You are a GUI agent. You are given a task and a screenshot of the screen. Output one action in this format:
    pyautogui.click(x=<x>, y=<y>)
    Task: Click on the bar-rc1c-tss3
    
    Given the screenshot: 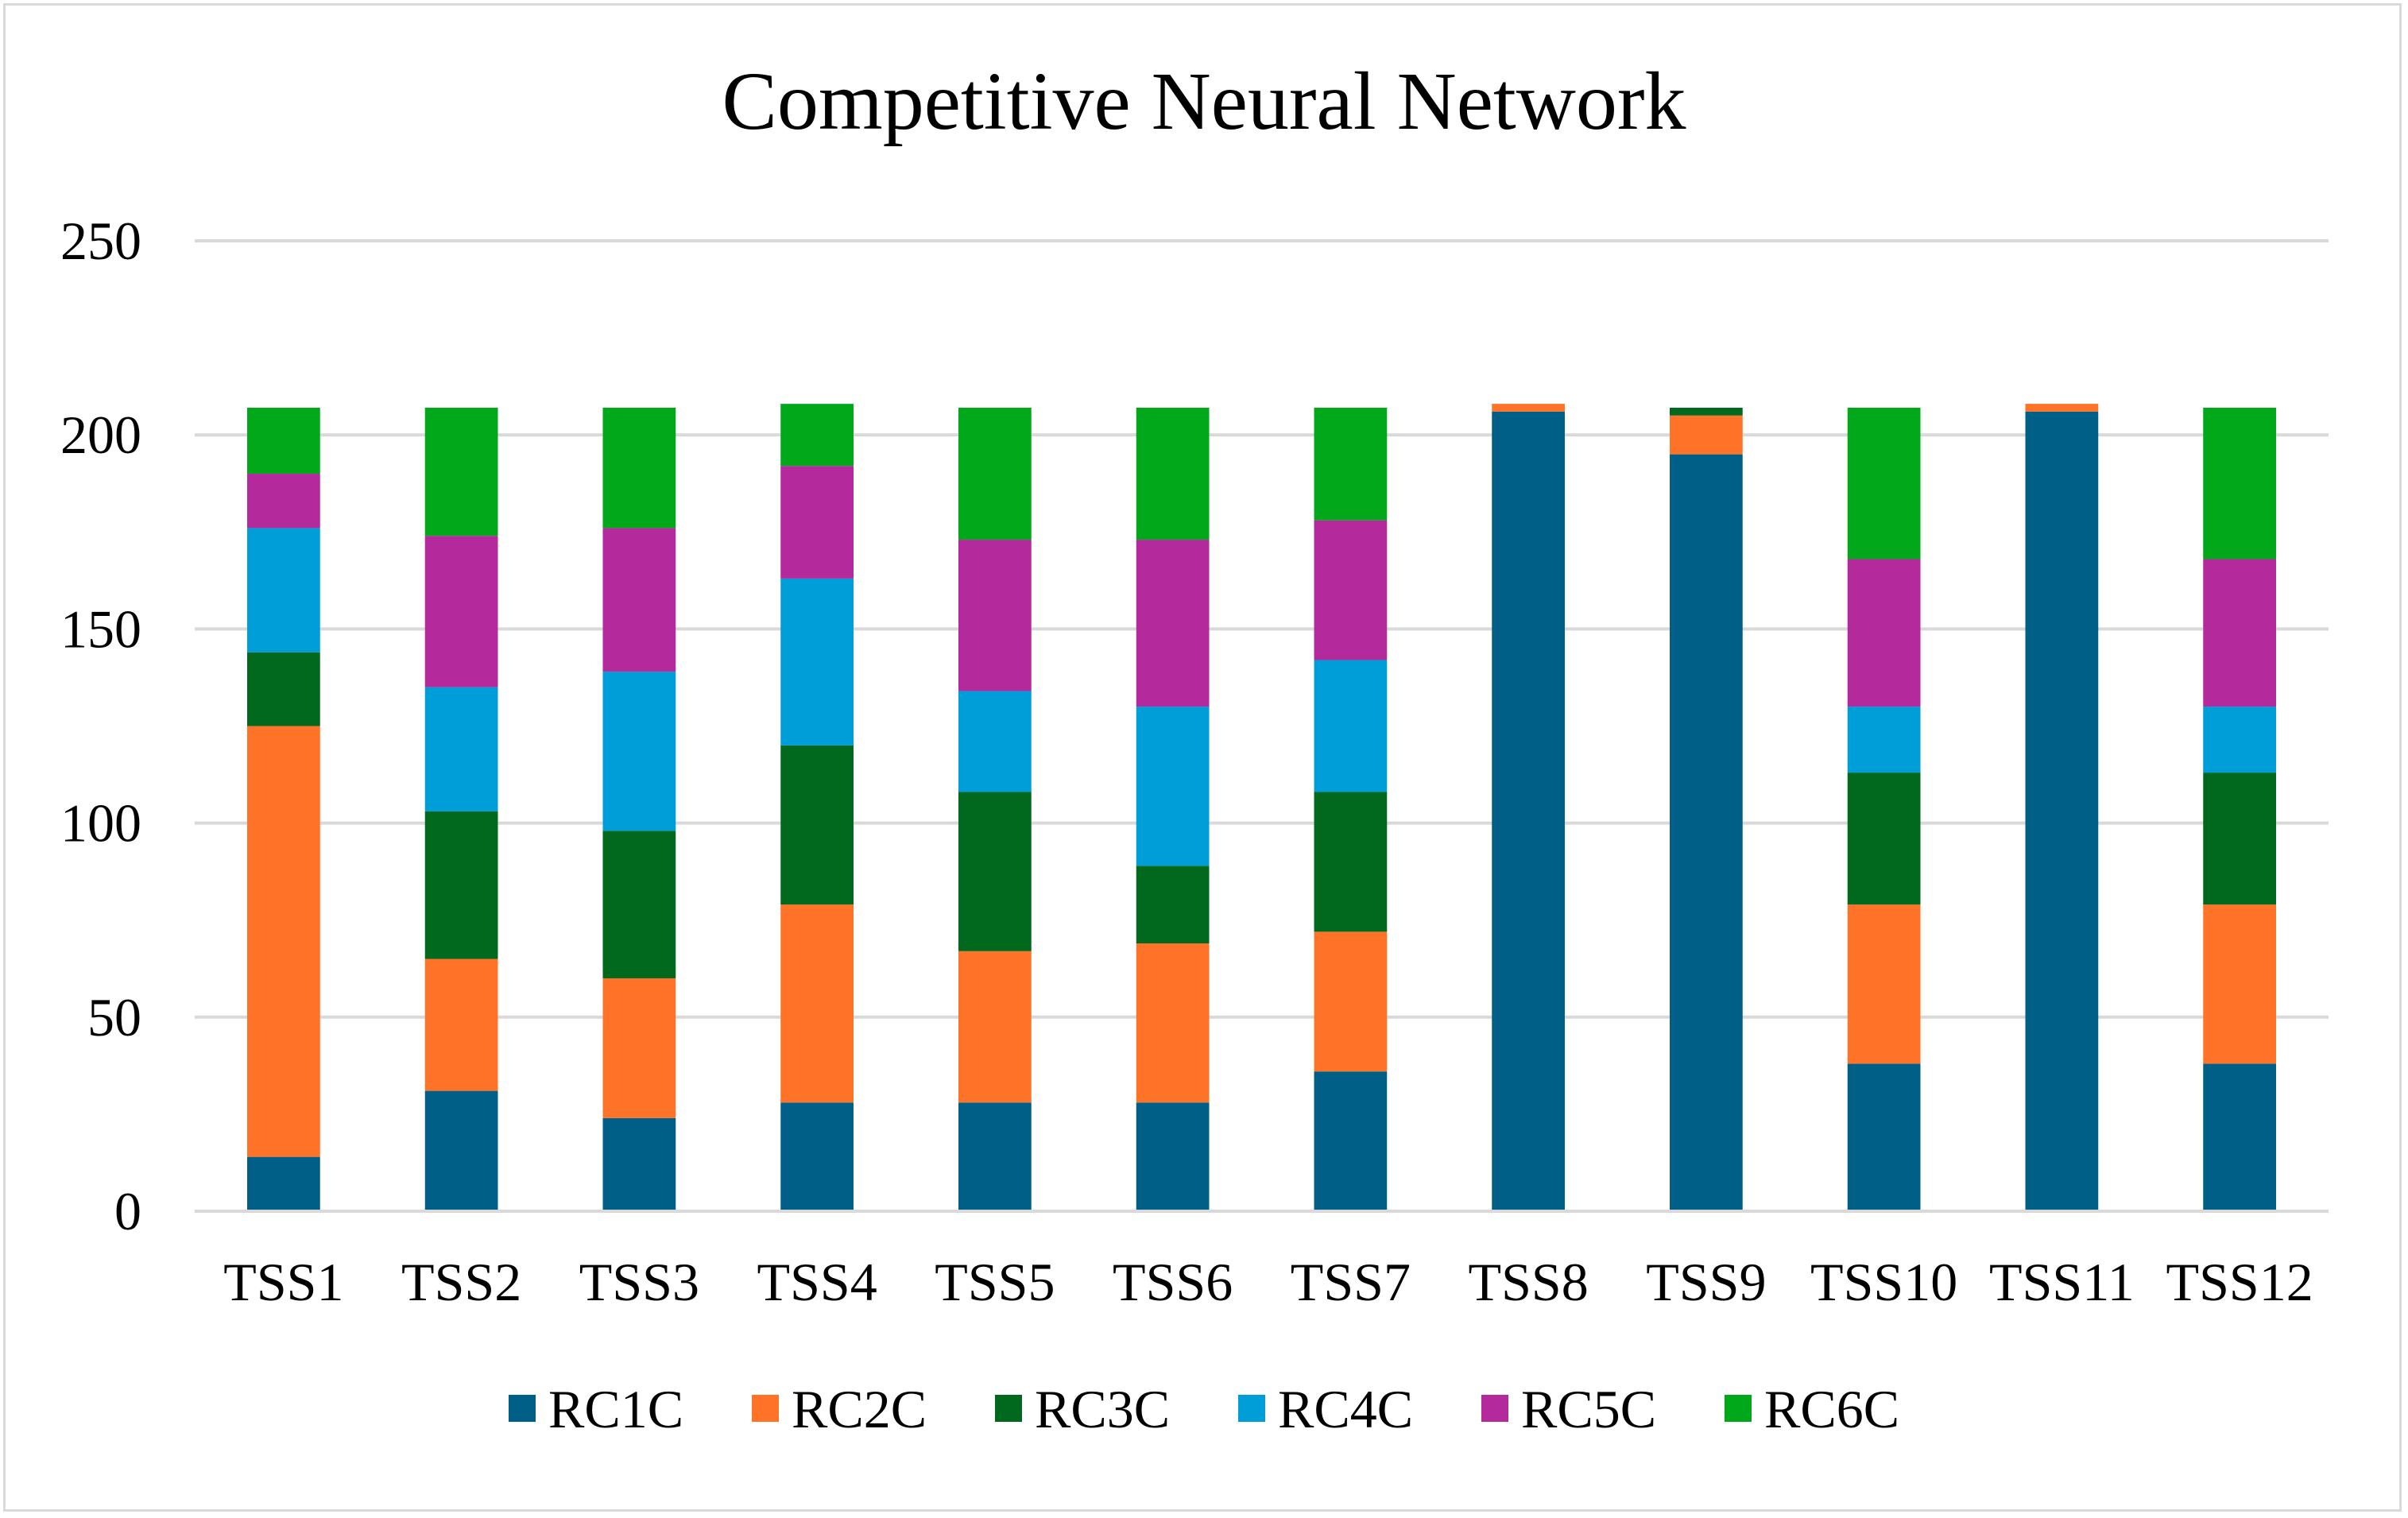 What is the action you would take?
    pyautogui.click(x=639, y=1164)
    